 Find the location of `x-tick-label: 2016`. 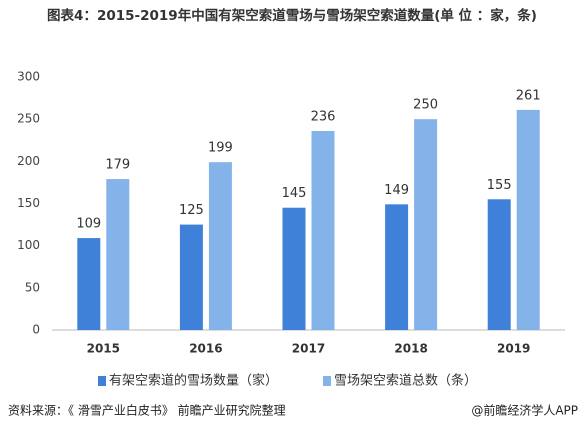

x-tick-label: 2016 is located at coordinates (205, 349).